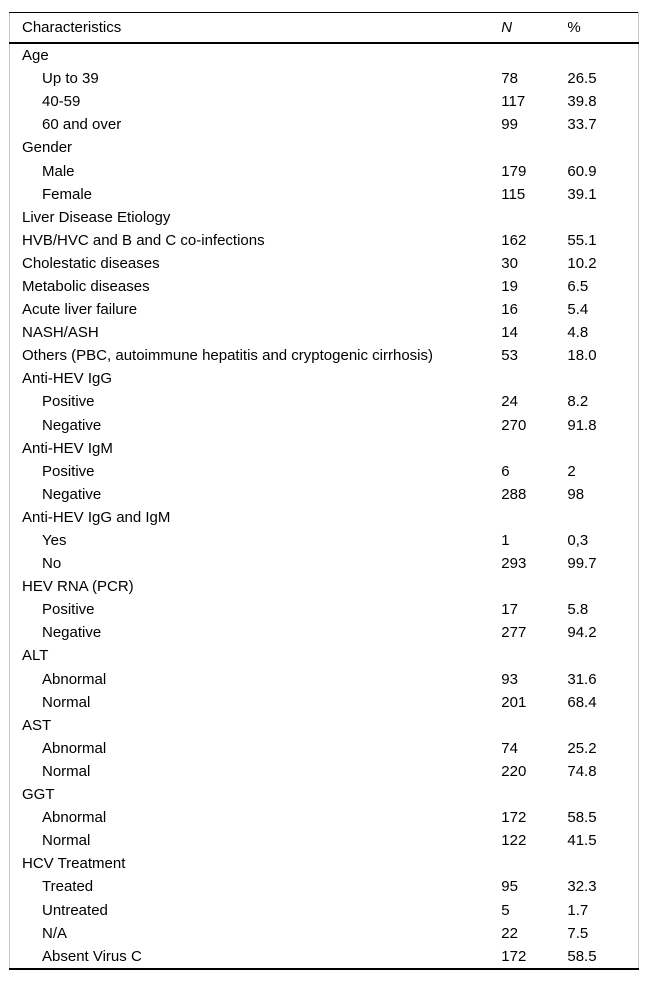 This screenshot has width=648, height=982. What do you see at coordinates (324, 309) in the screenshot?
I see `table-row: Acute liver failure 16 5.4` at bounding box center [324, 309].